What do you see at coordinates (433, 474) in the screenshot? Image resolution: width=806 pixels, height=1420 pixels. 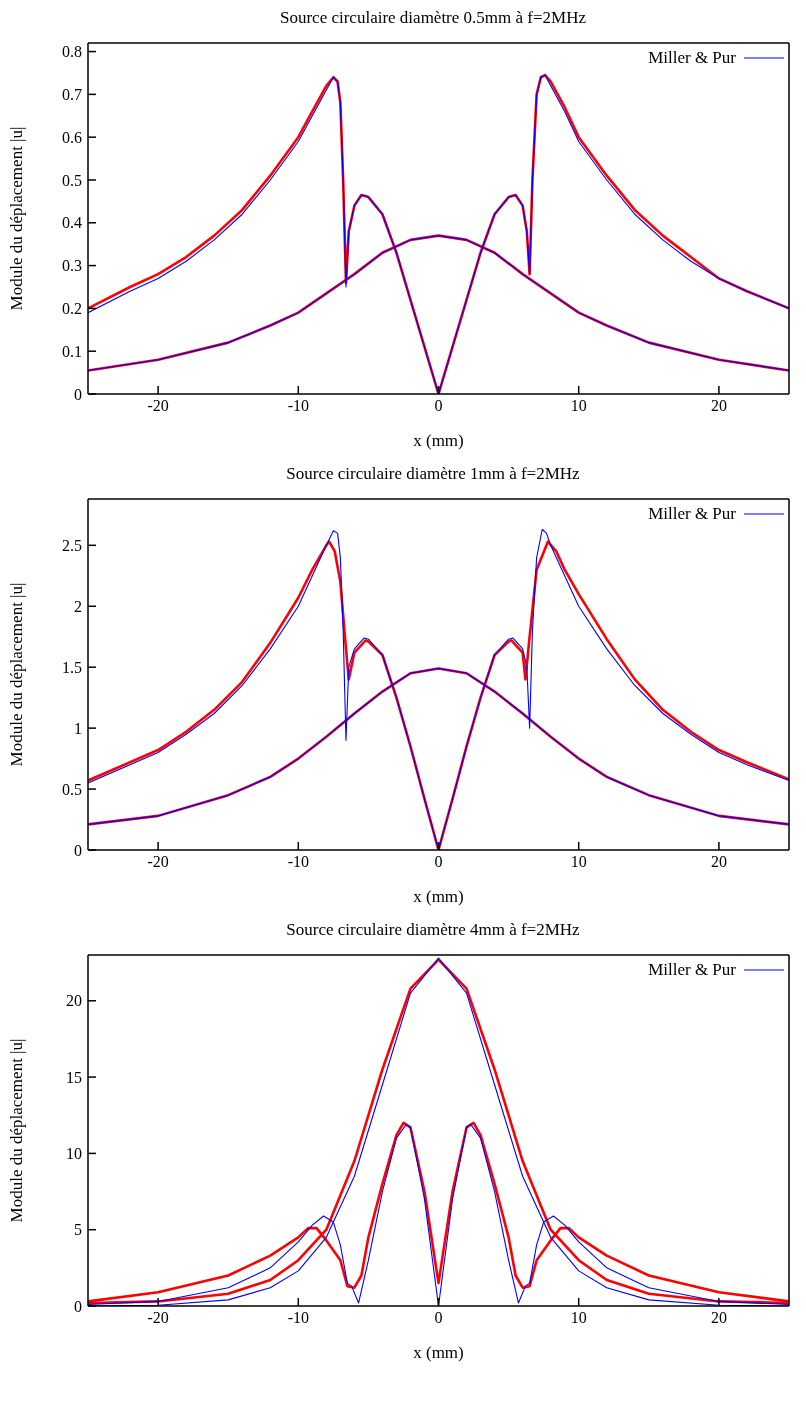 I see `chart-title: Source circulaire diamètre 1mm à f=2MHz` at bounding box center [433, 474].